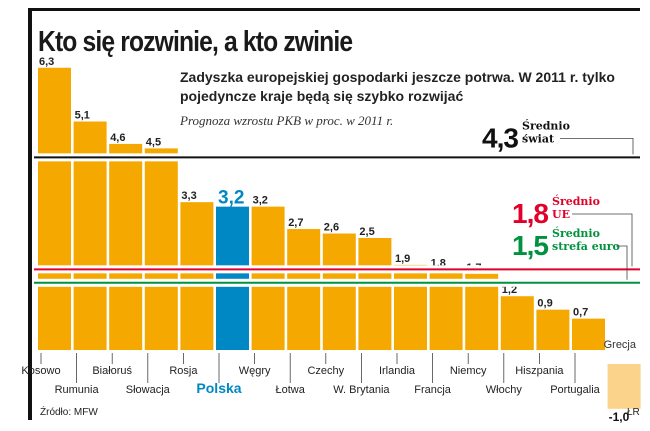 This screenshot has height=431, width=650. Describe the element at coordinates (291, 390) in the screenshot. I see `category-label: Łotwa` at that location.